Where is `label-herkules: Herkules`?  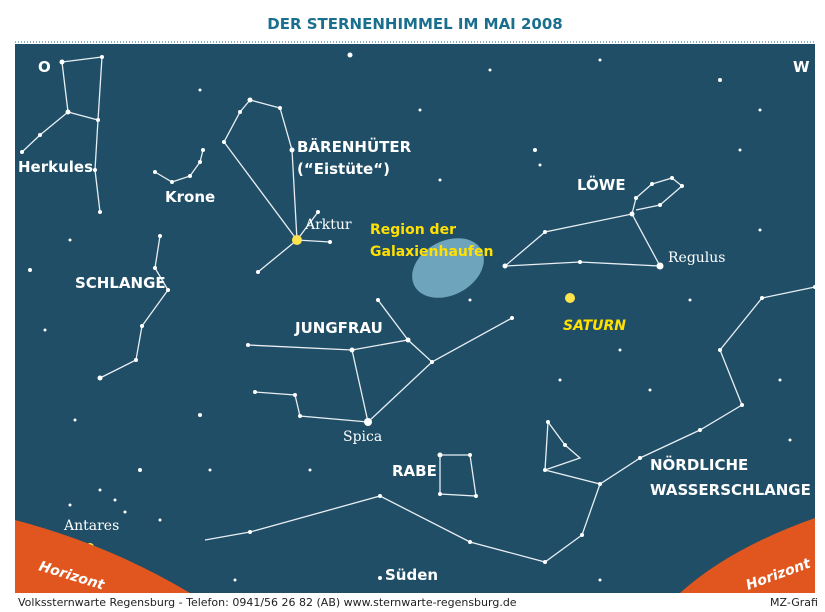
label-herkules: Herkules is located at coordinates (55, 167).